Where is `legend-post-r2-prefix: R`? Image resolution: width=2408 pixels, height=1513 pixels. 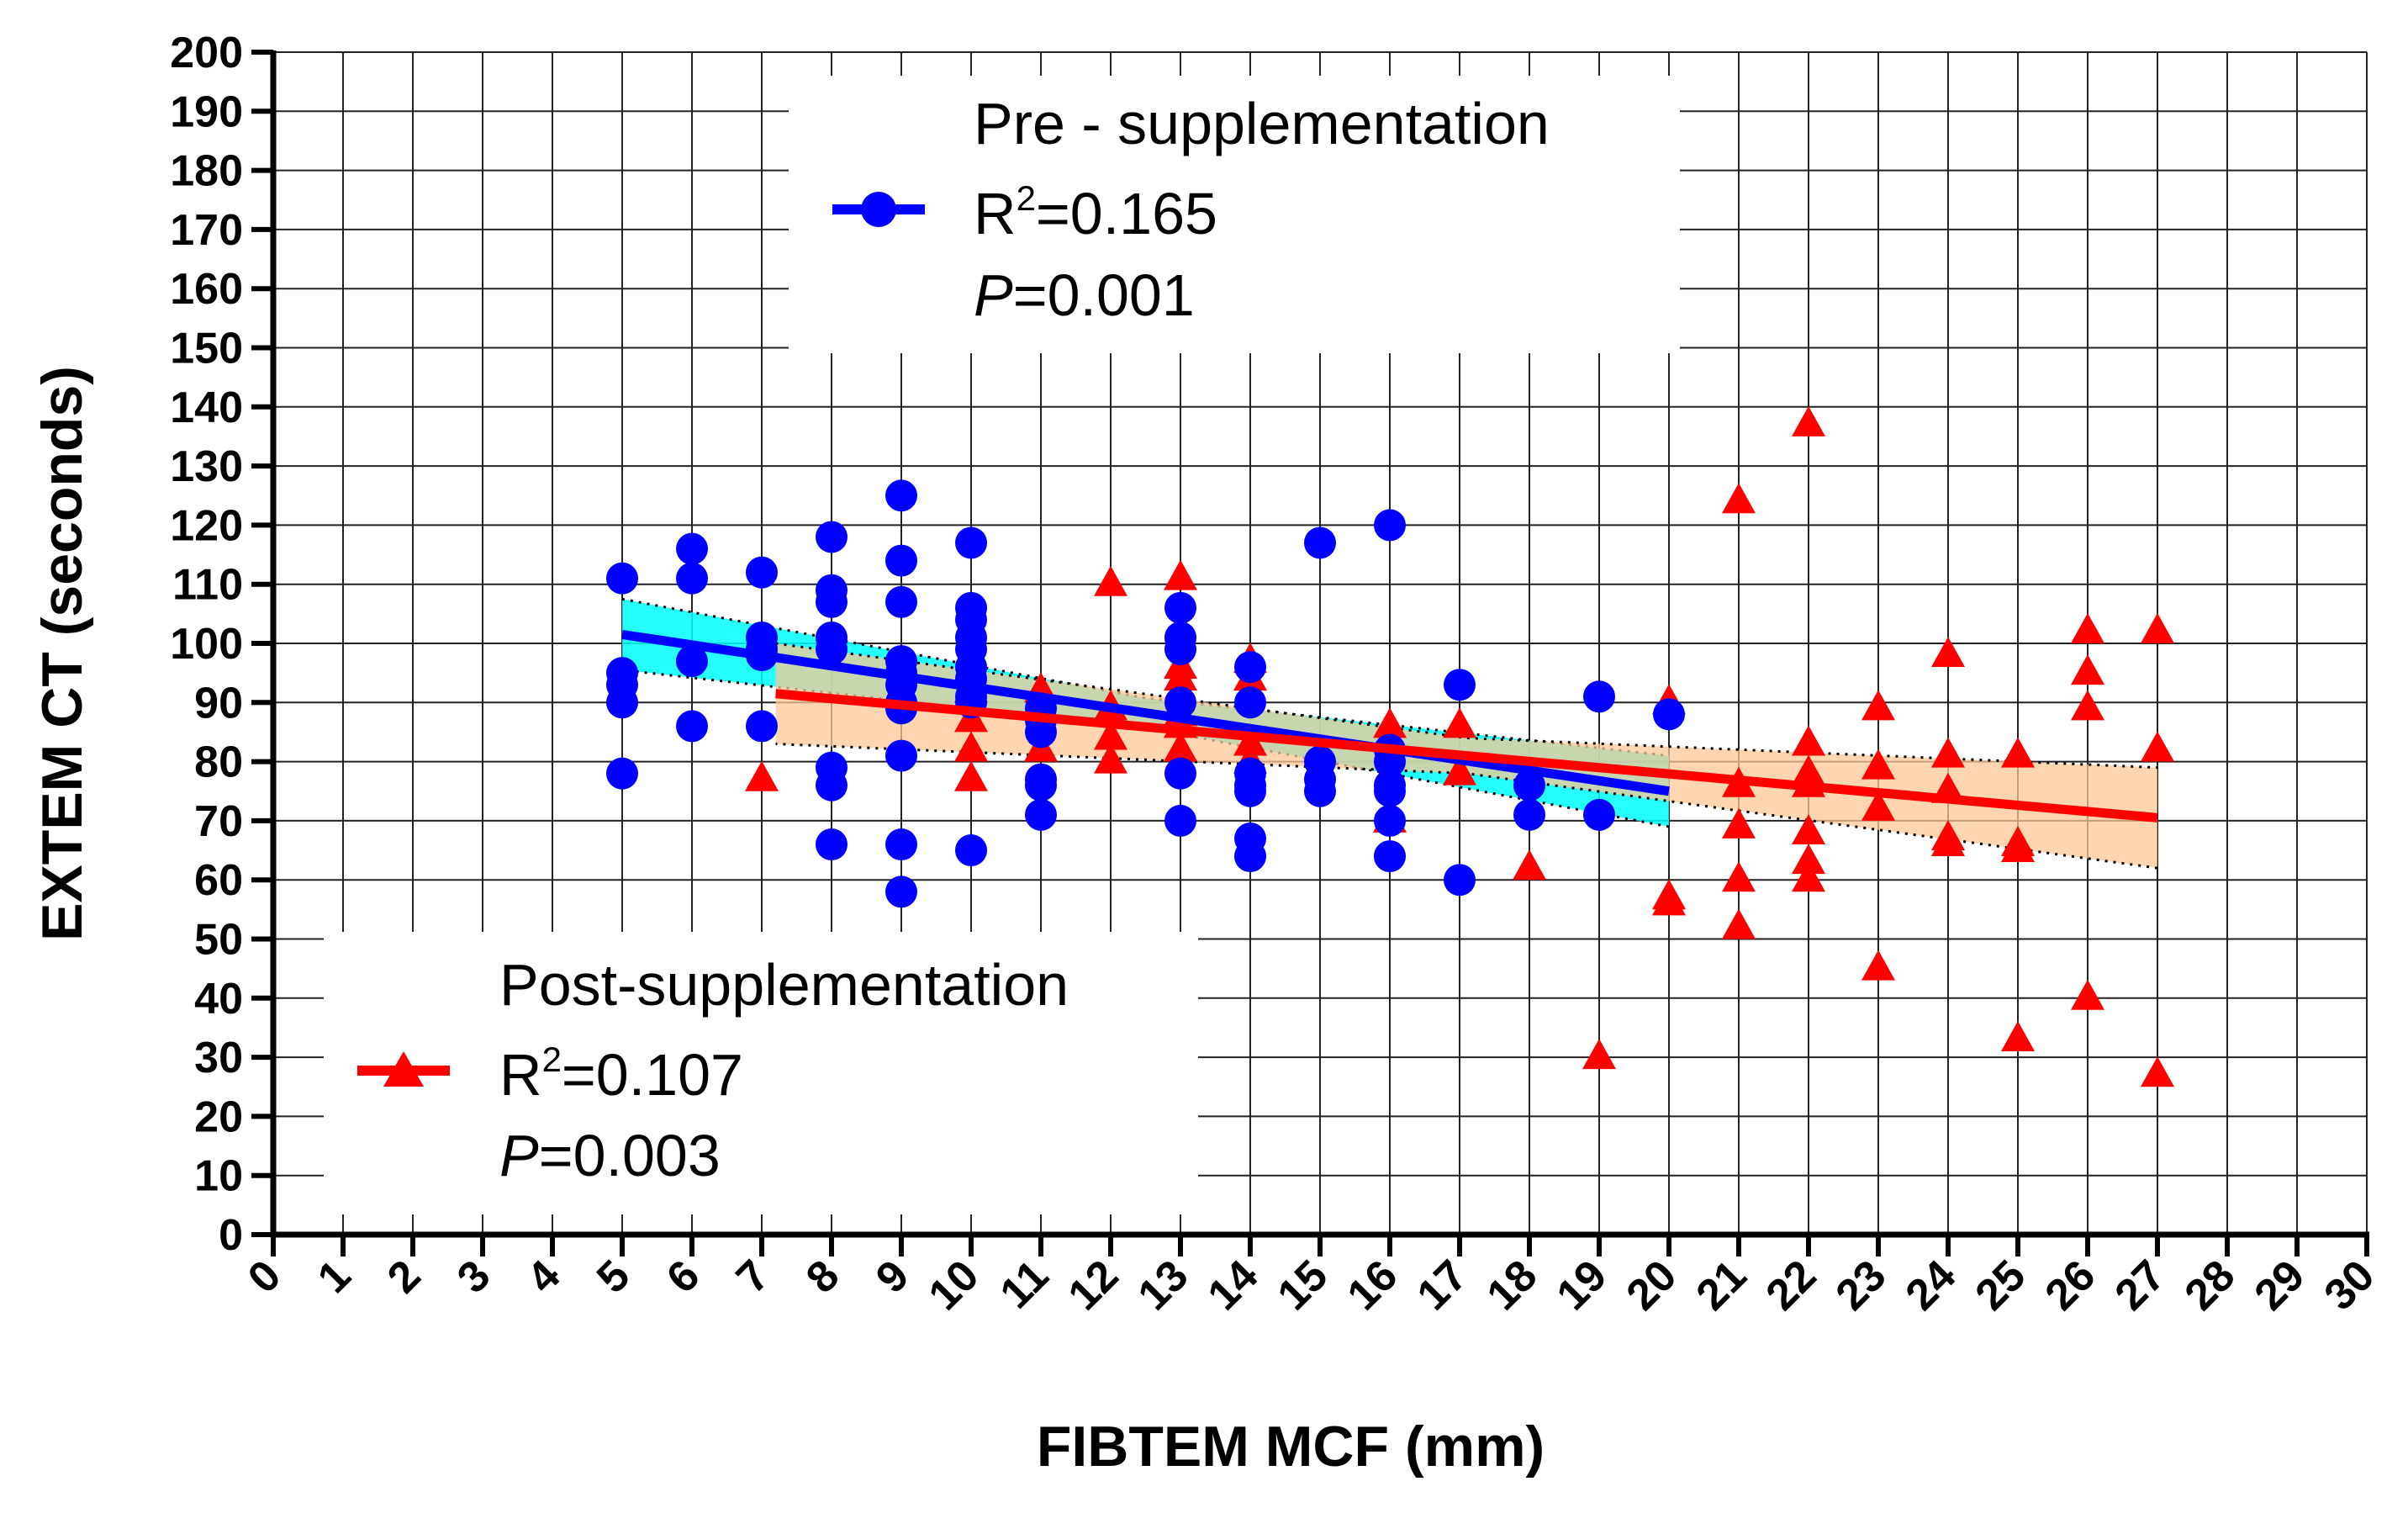 legend-post-r2-prefix: R is located at coordinates (520, 1075).